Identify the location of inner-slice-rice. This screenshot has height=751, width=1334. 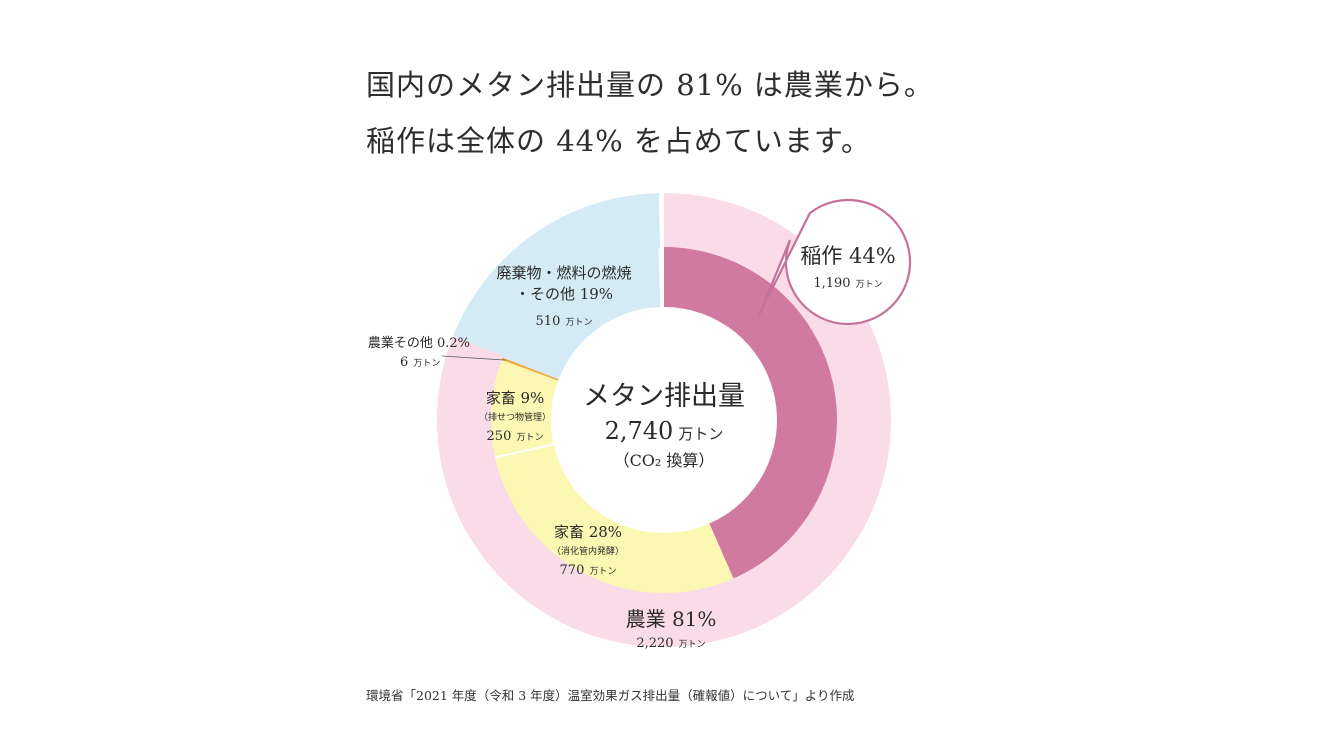
(750, 413).